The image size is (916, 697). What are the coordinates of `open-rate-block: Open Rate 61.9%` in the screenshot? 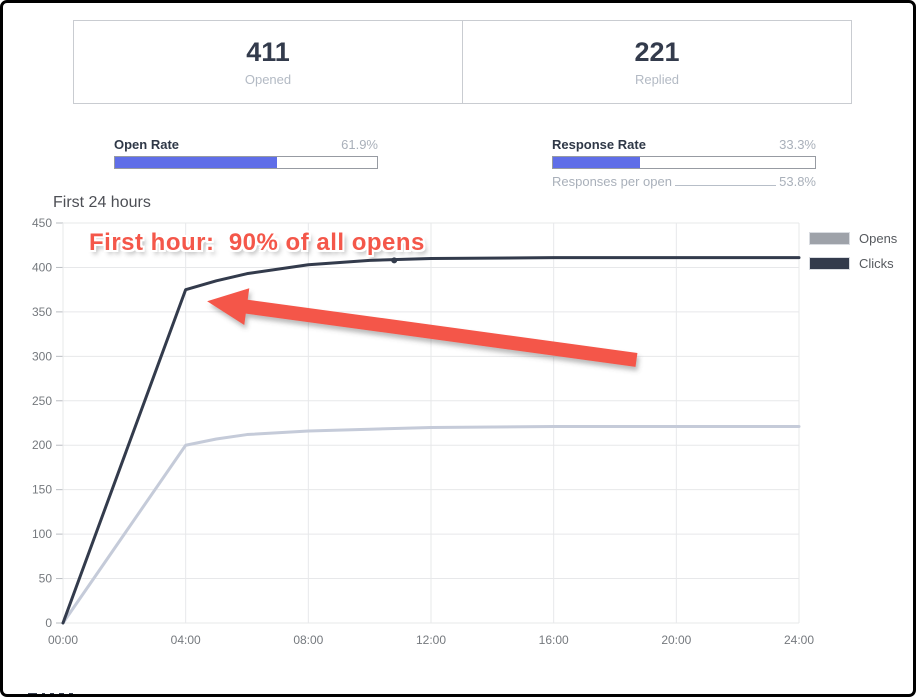 It's located at (246, 153).